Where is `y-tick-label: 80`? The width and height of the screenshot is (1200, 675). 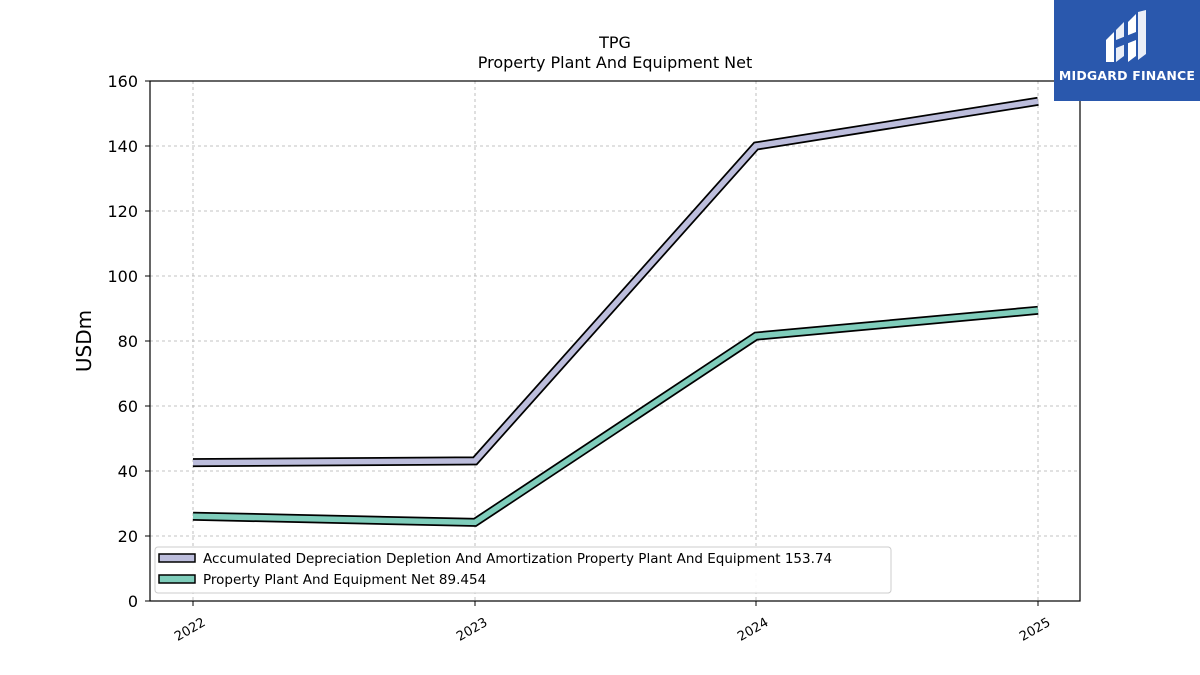 y-tick-label: 80 is located at coordinates (128, 341).